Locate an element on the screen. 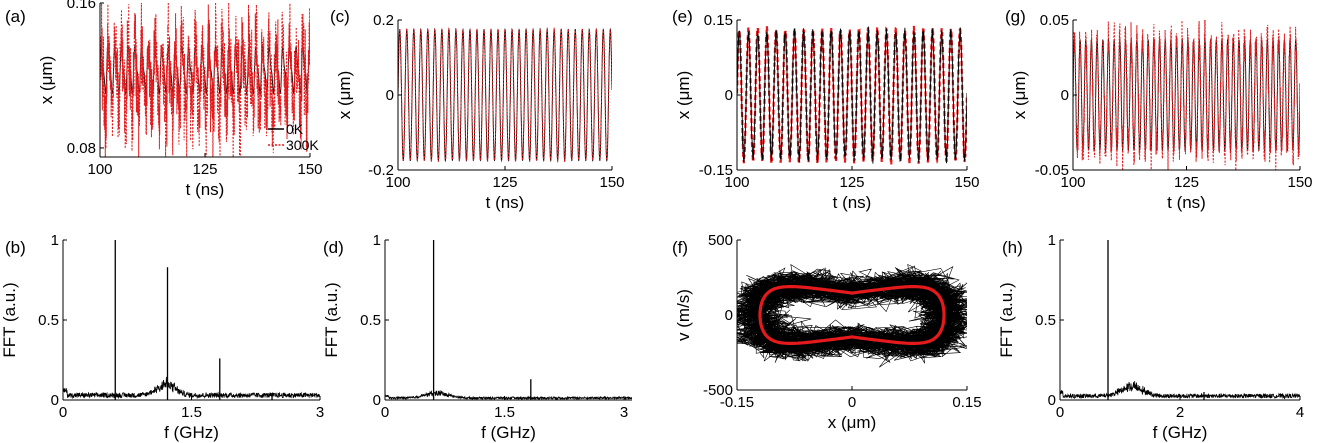 The height and width of the screenshot is (443, 1327). panel-letter: (a) is located at coordinates (15, 16).